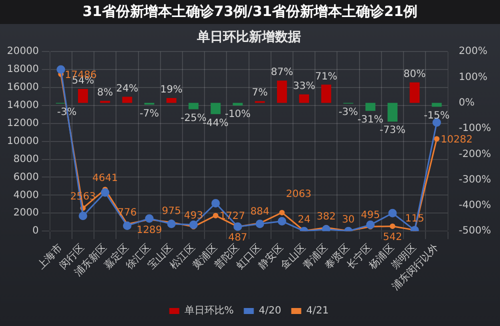  I want to click on y-tick-label: 16000, so click(23, 88).